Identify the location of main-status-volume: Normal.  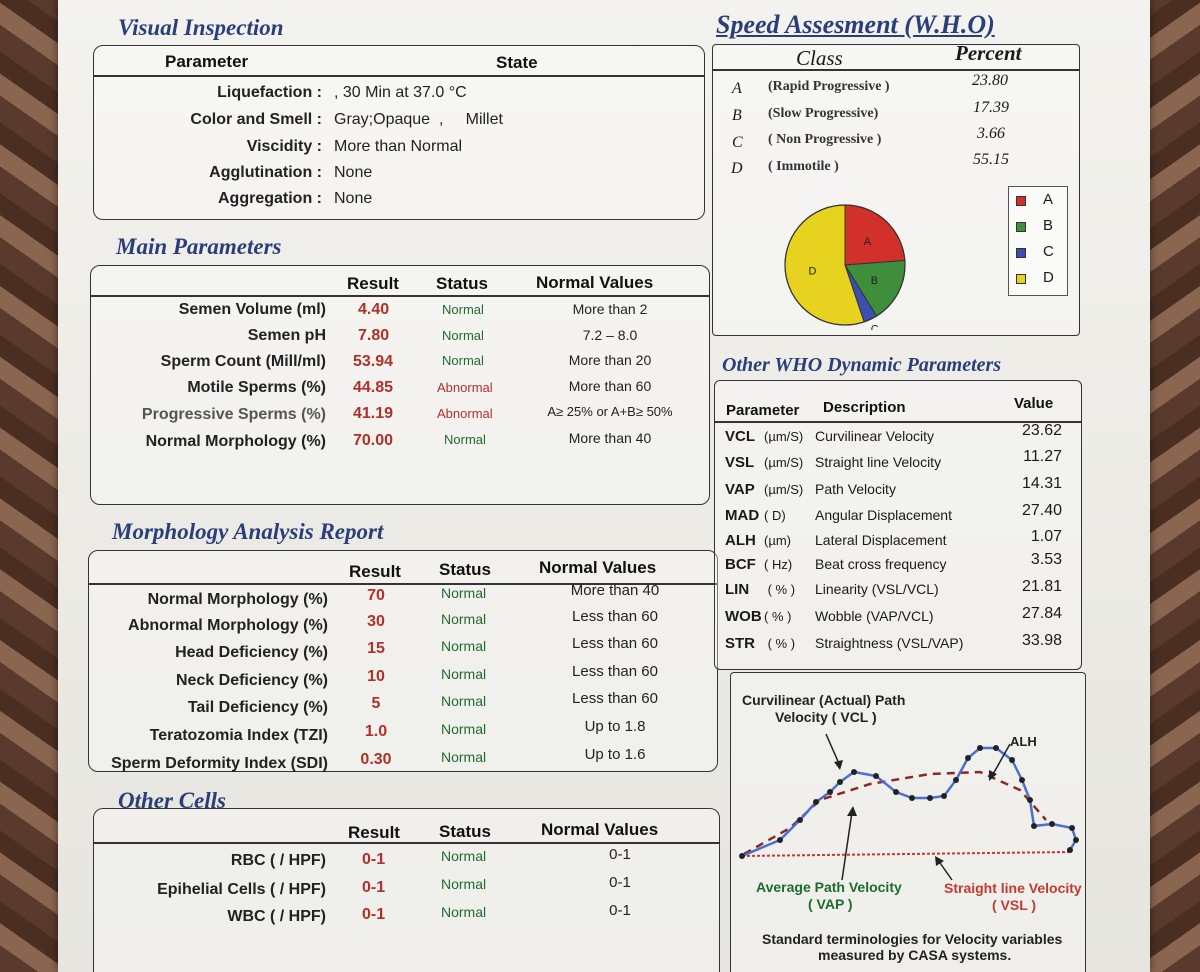
(463, 309).